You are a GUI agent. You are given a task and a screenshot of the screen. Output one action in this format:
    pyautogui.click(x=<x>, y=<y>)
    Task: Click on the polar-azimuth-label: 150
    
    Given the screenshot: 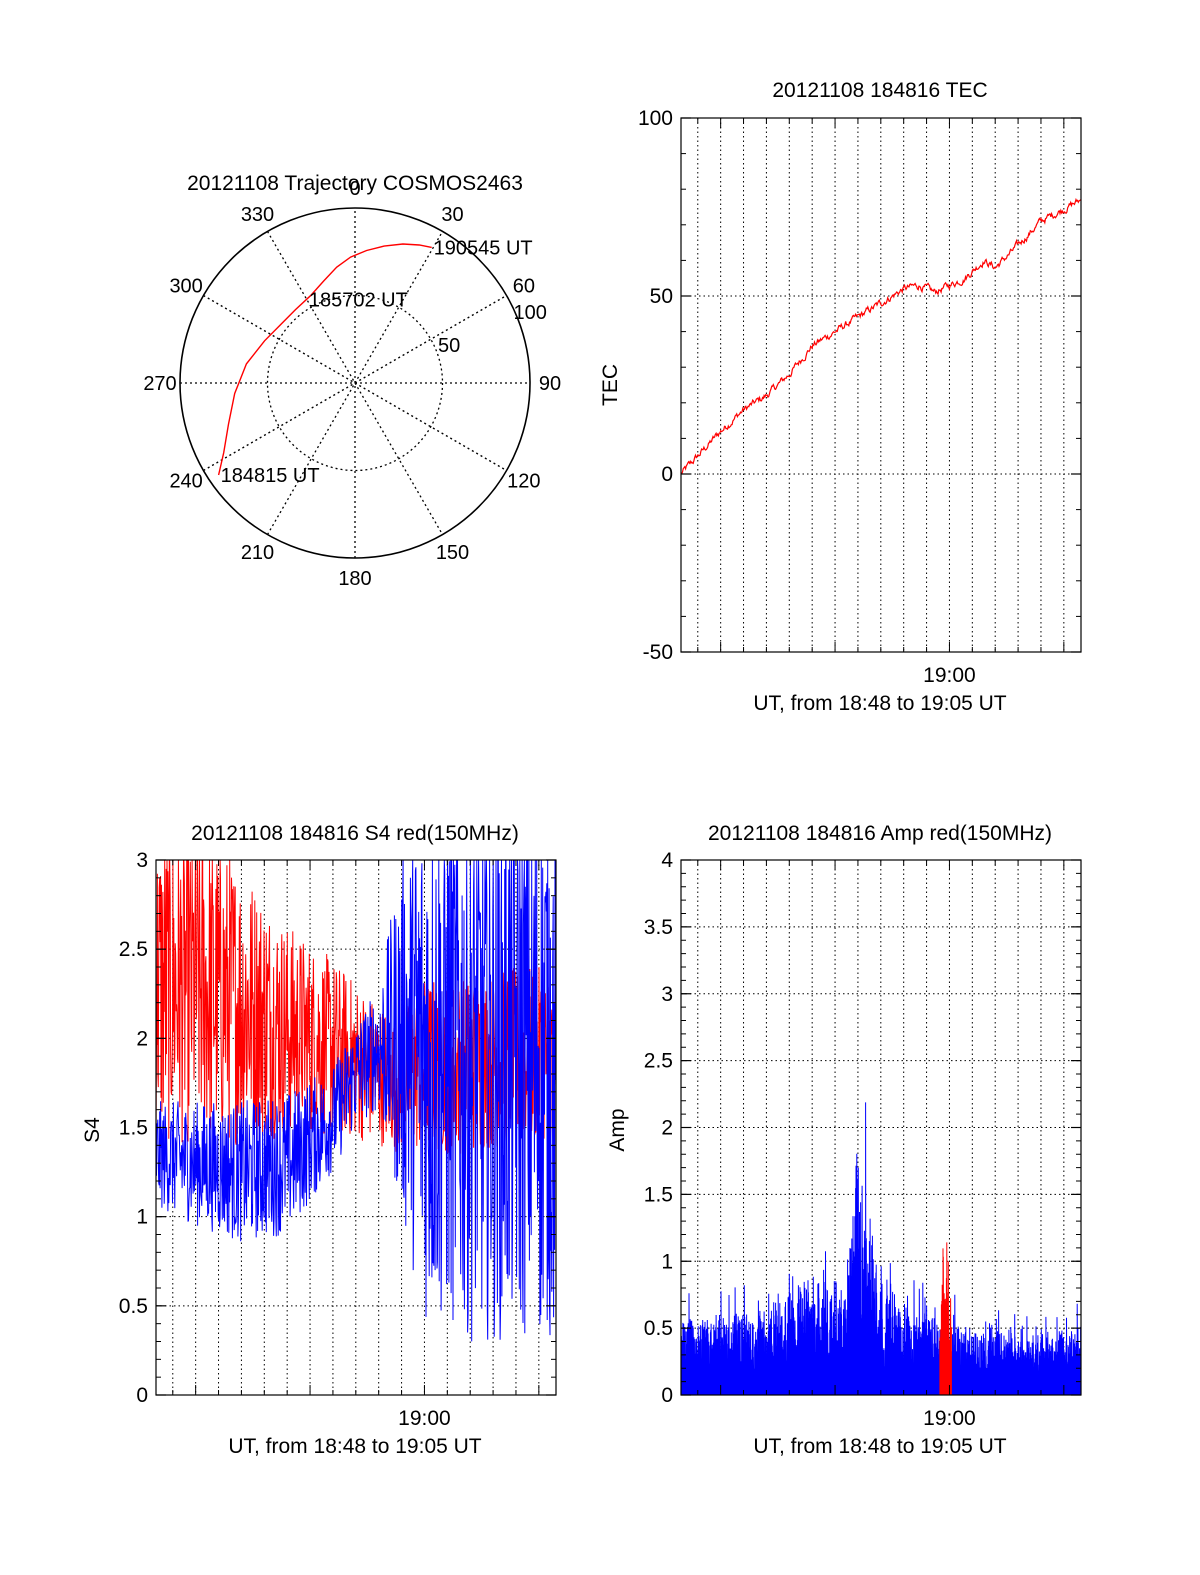 What is the action you would take?
    pyautogui.click(x=452, y=553)
    